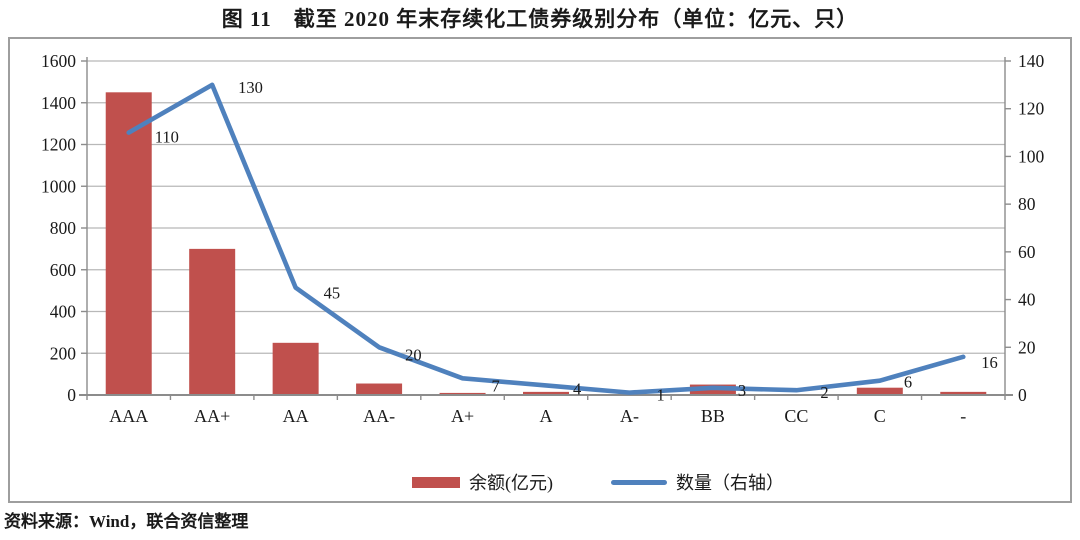 The height and width of the screenshot is (540, 1080). I want to click on legend-item-balance: 余额(亿元), so click(482, 482).